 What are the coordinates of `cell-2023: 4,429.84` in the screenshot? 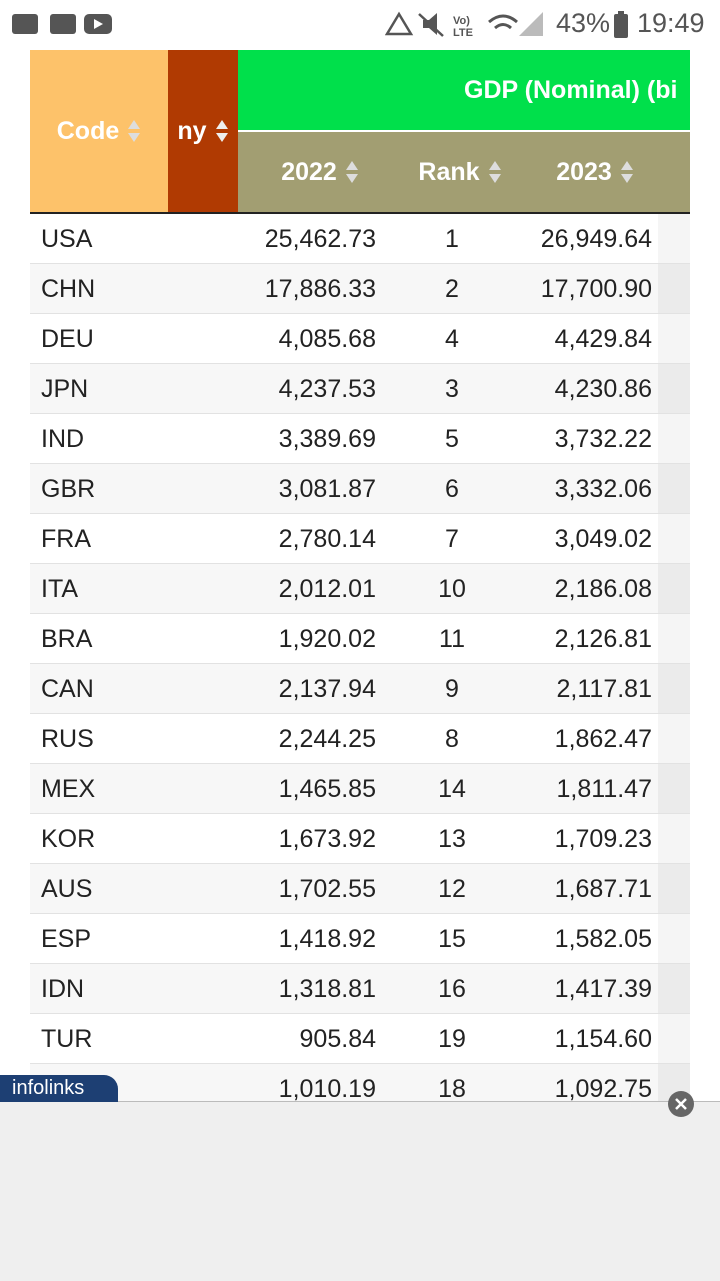 It's located at (603, 339).